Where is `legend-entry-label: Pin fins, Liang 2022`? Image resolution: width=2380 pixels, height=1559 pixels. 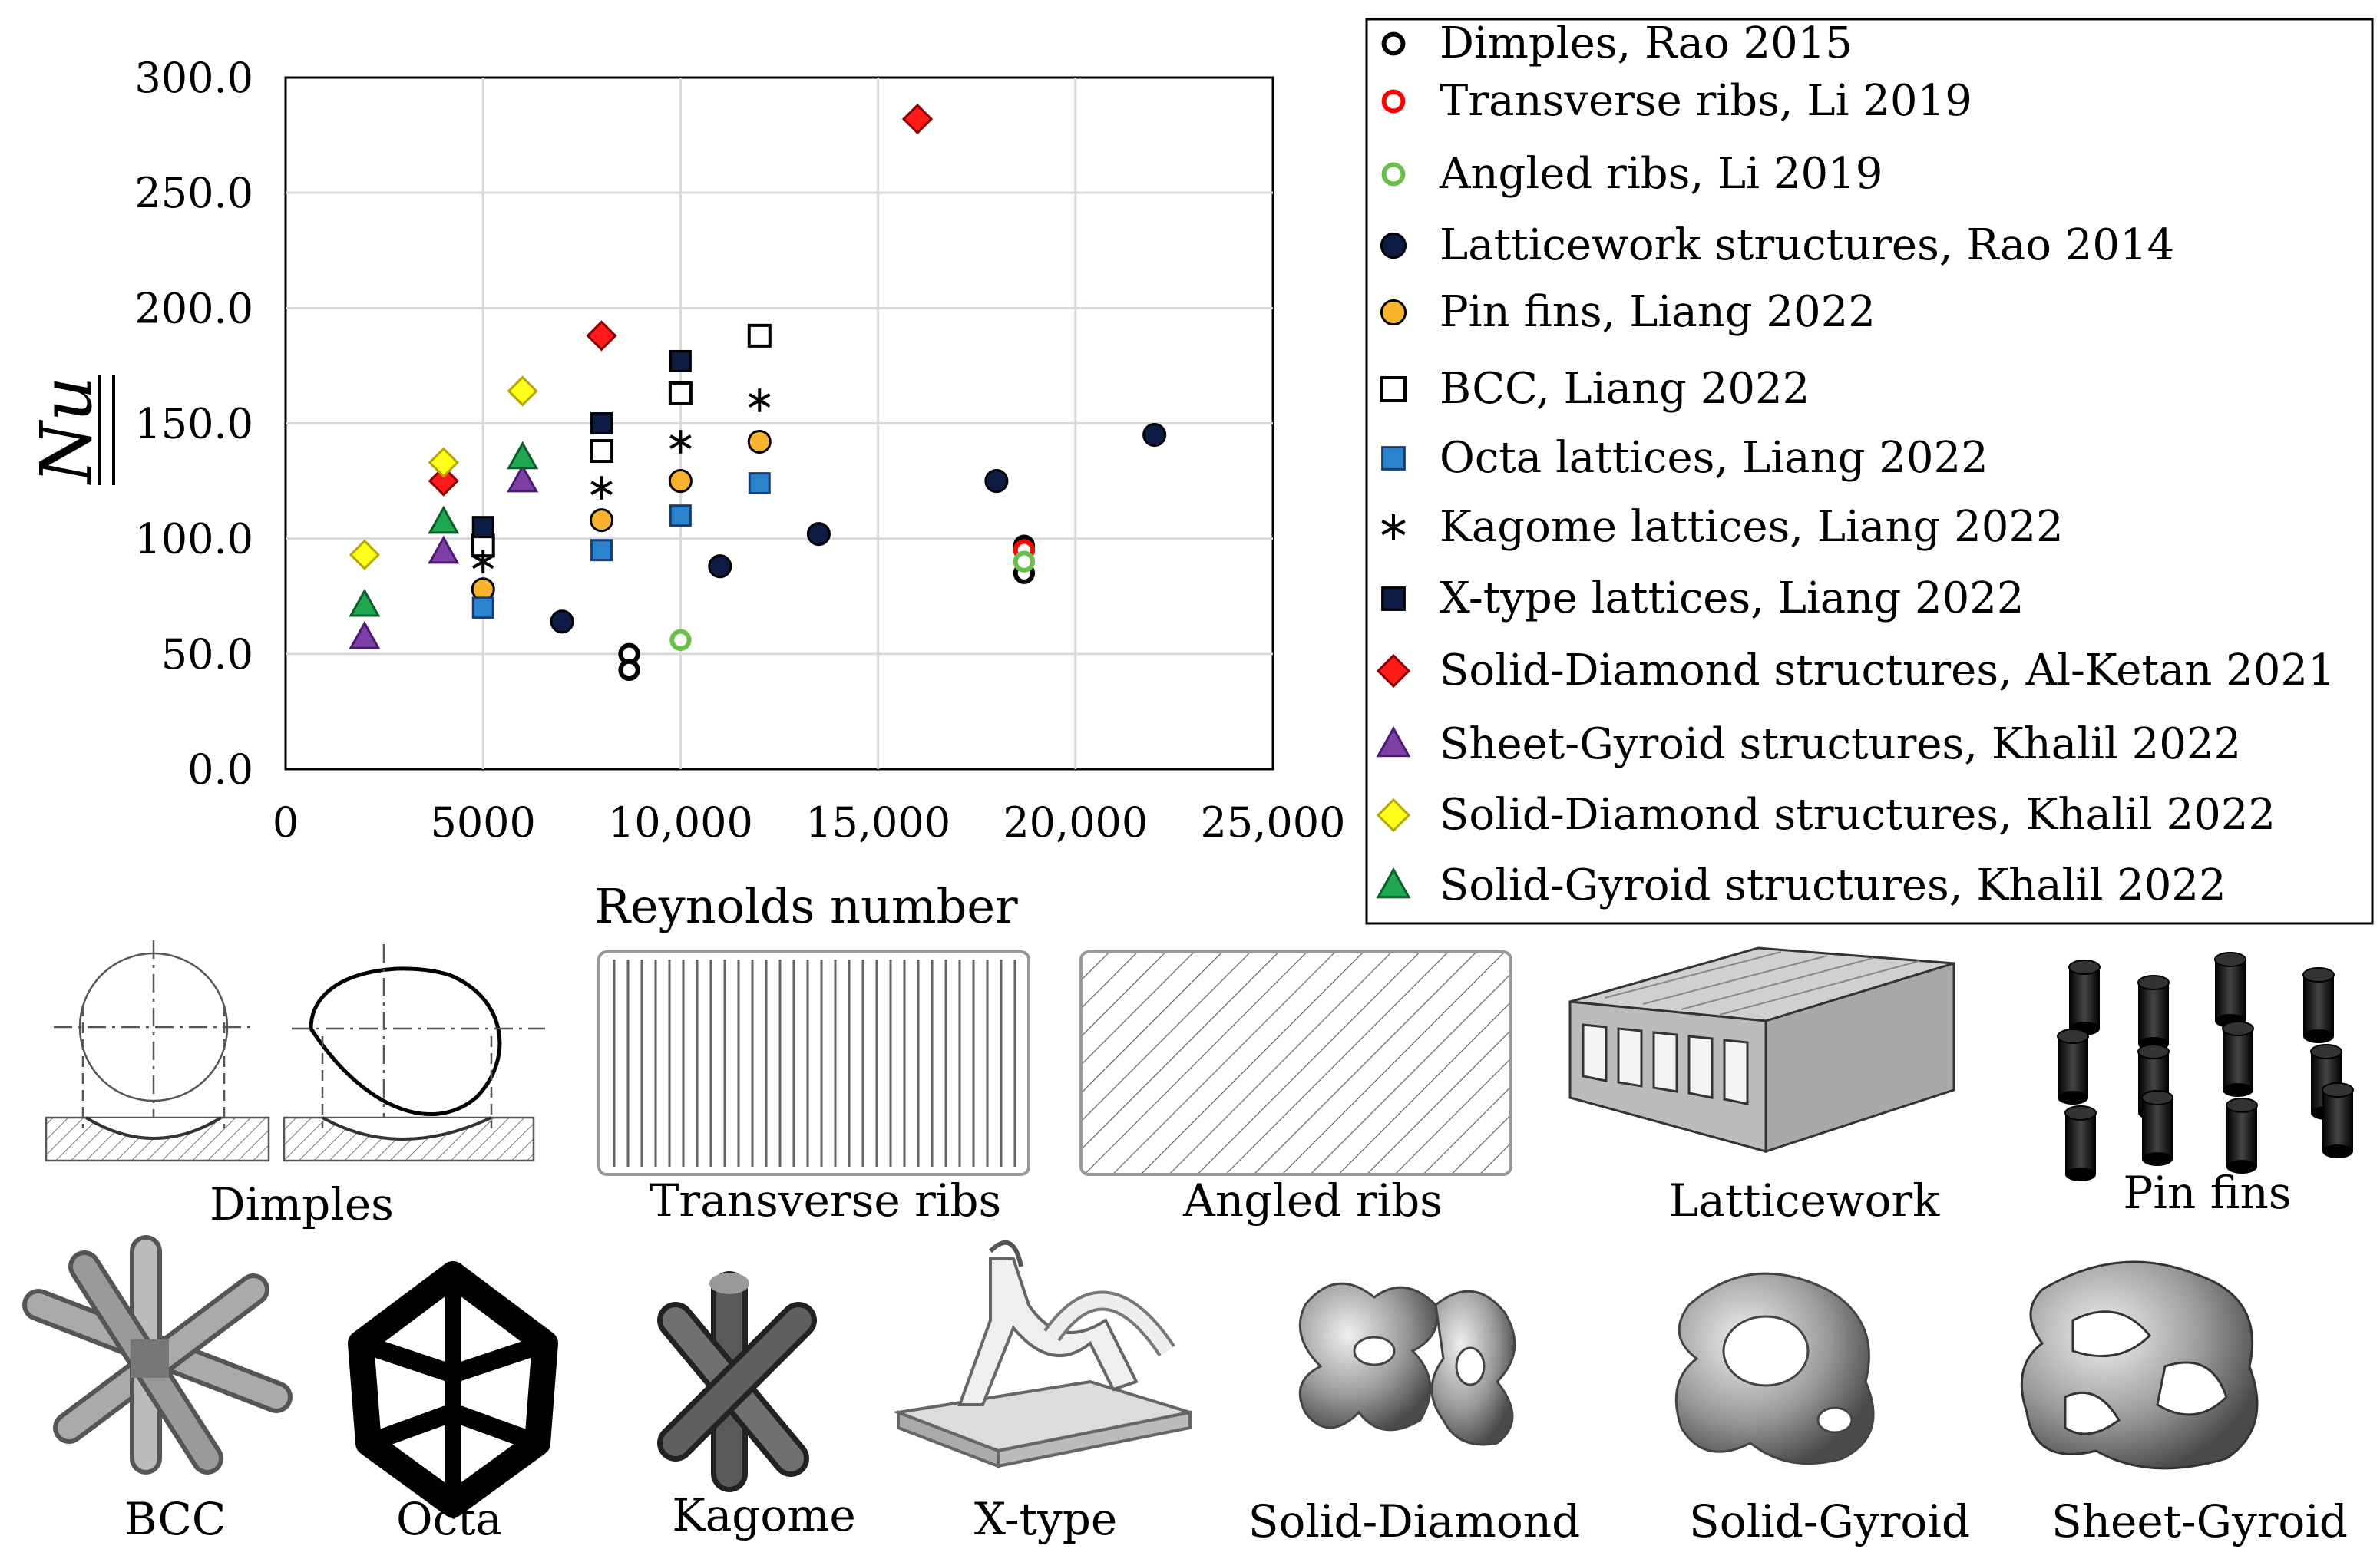
legend-entry-label: Pin fins, Liang 2022 is located at coordinates (1658, 312).